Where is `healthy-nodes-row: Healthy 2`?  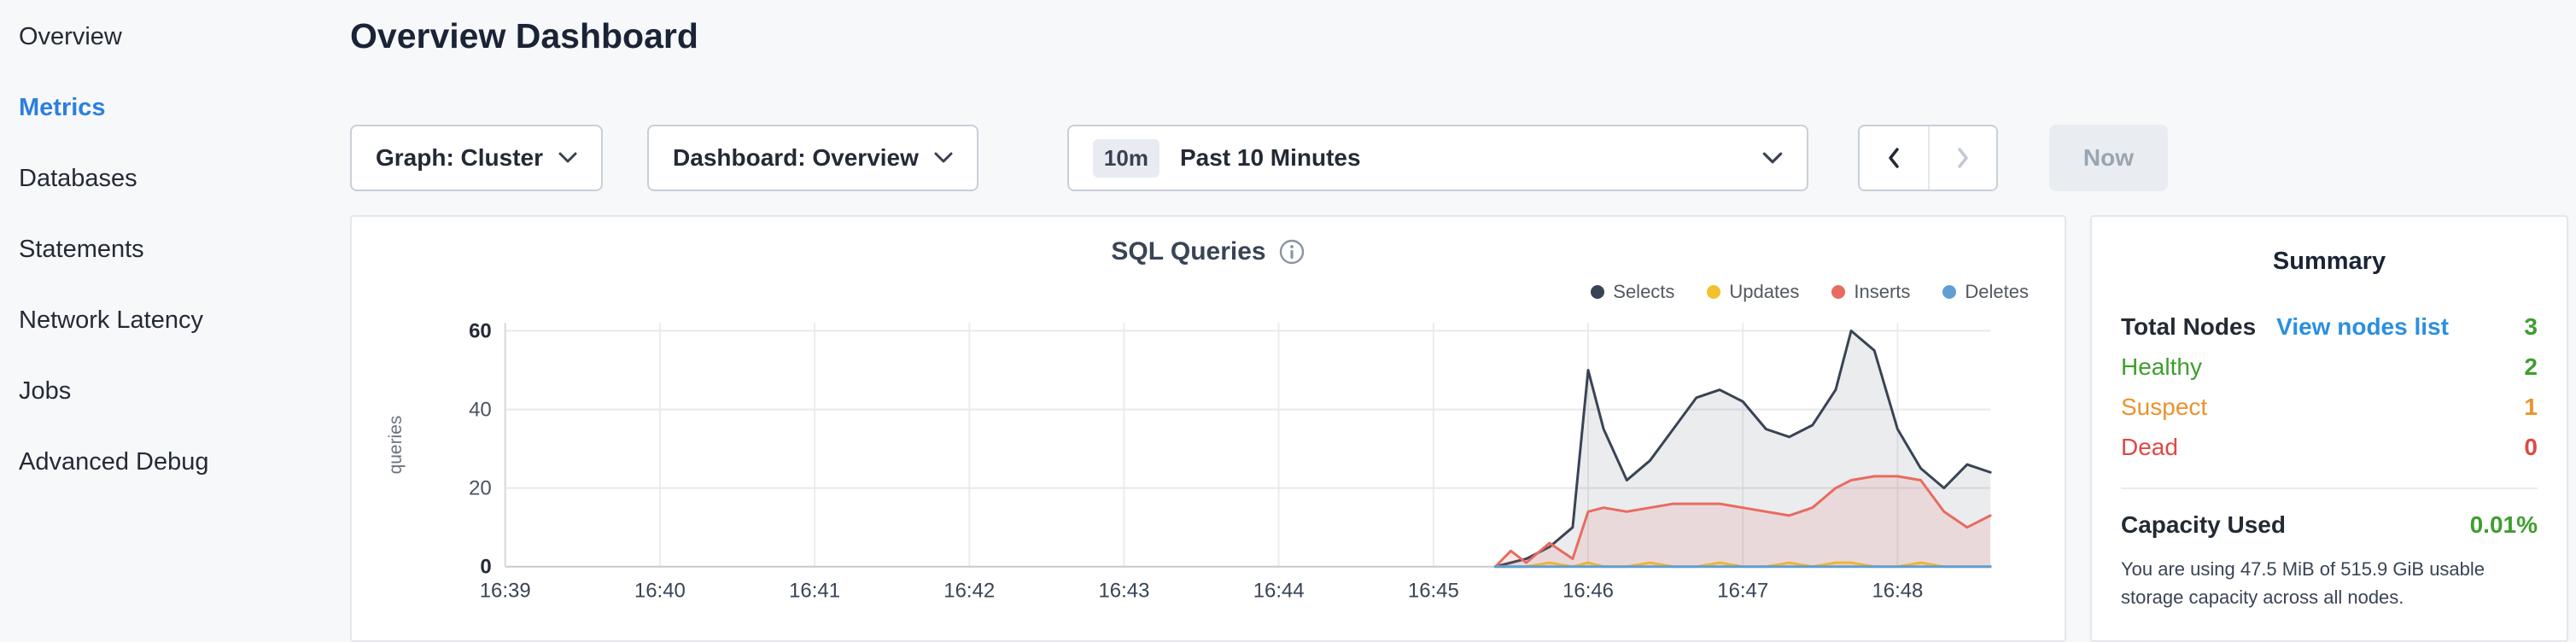
healthy-nodes-row: Healthy 2 is located at coordinates (2329, 367).